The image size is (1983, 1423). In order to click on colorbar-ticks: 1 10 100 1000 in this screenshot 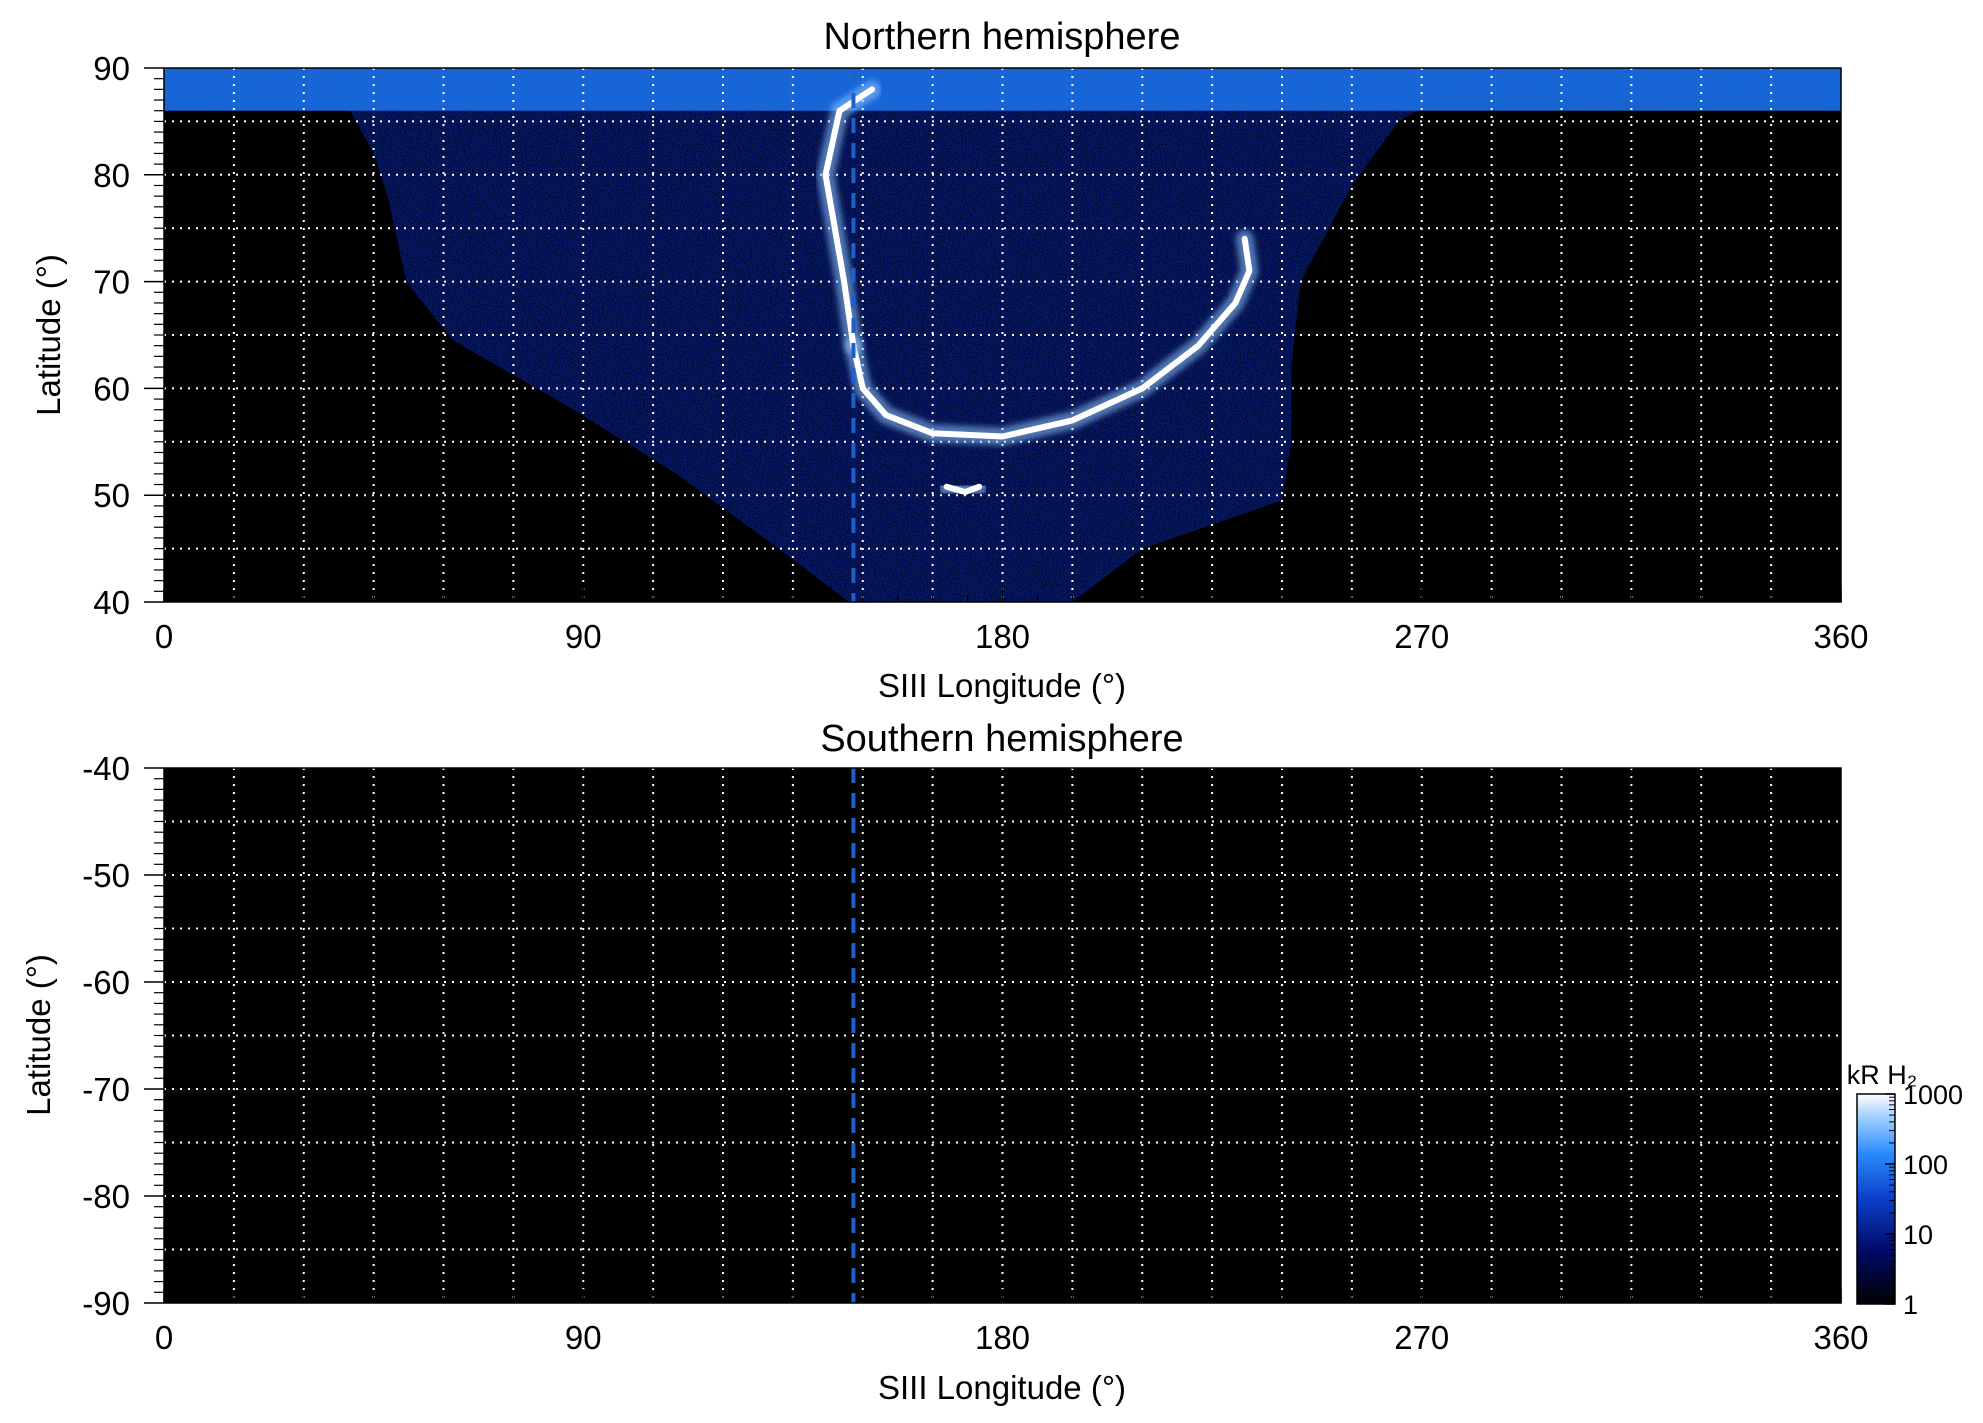, I will do `click(1924, 1200)`.